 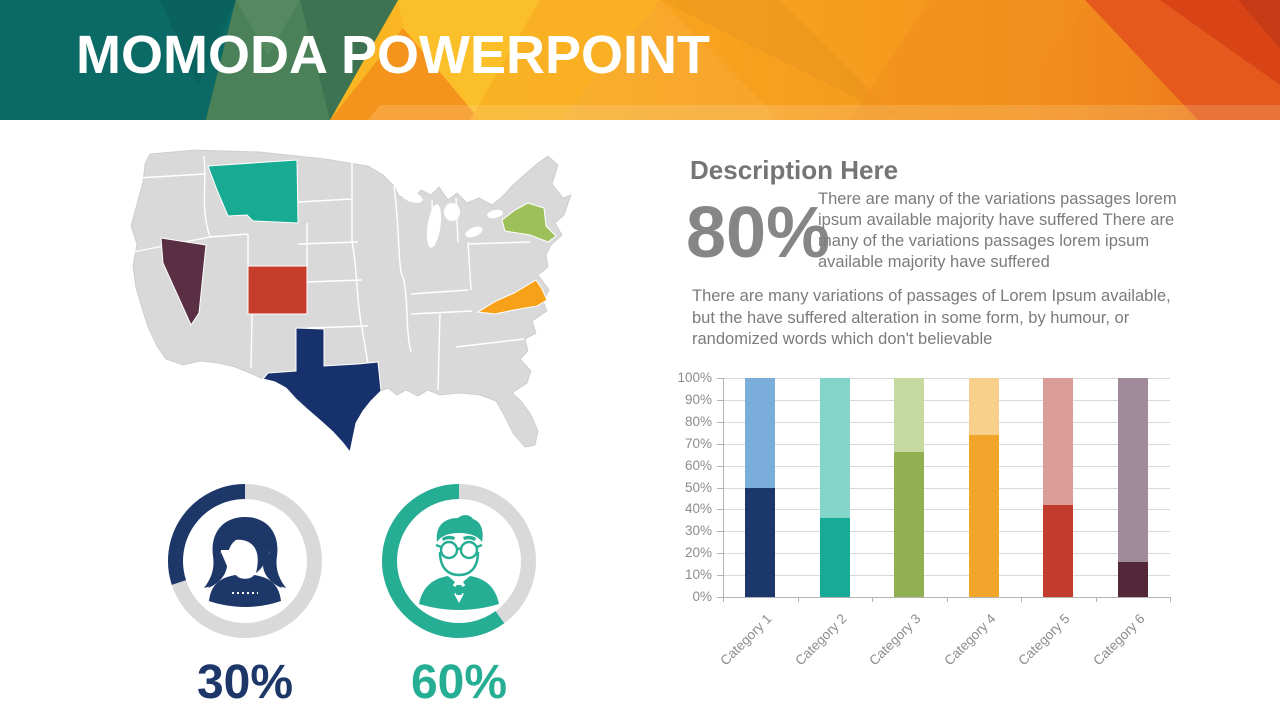 I want to click on category-label: Category 3, so click(x=895, y=640).